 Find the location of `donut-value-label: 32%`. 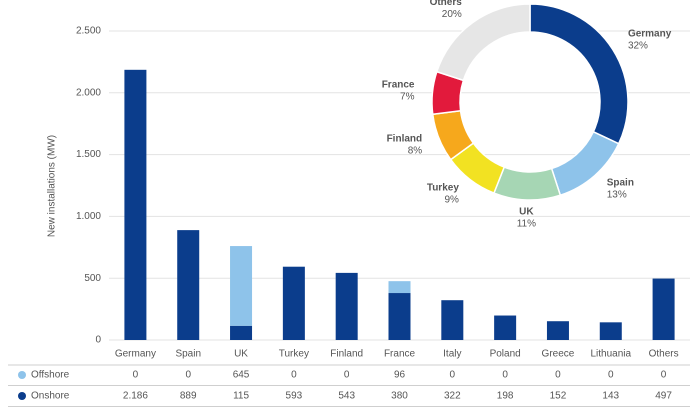

donut-value-label: 32% is located at coordinates (638, 45).